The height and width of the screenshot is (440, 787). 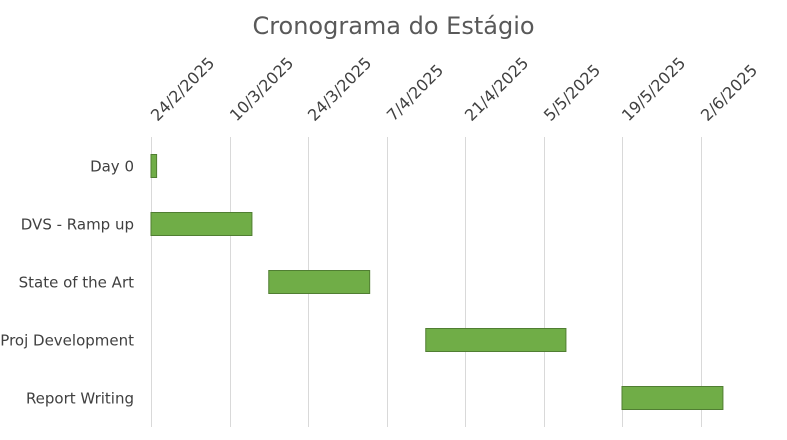 I want to click on category-label: State of the Art, so click(x=77, y=283).